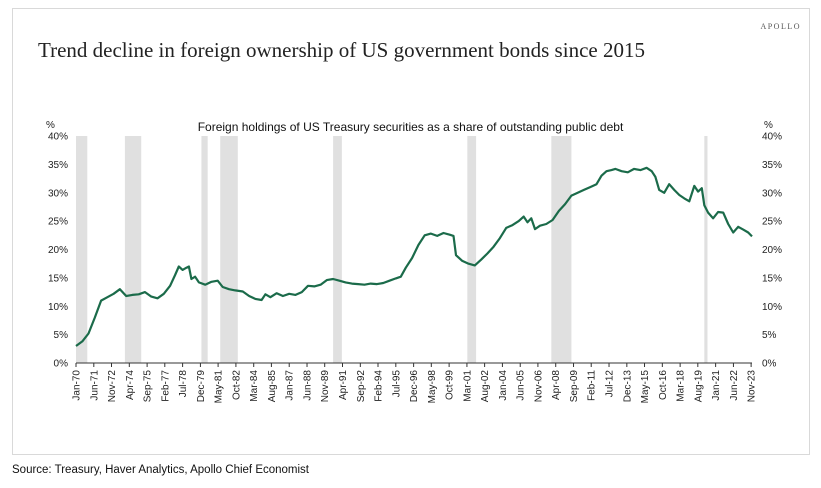 The image size is (821, 488). What do you see at coordinates (58, 278) in the screenshot?
I see `y-tick-left-3: 15%` at bounding box center [58, 278].